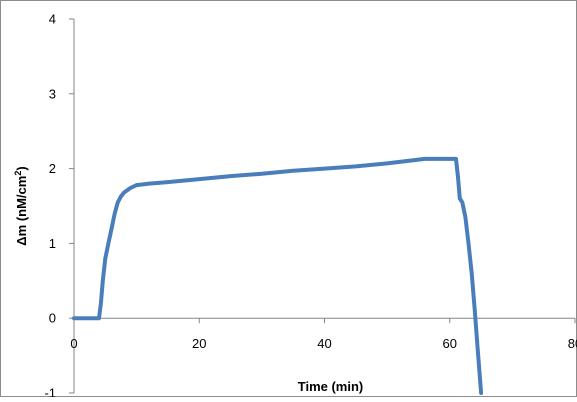  What do you see at coordinates (52, 318) in the screenshot?
I see `y-tick-label: 0` at bounding box center [52, 318].